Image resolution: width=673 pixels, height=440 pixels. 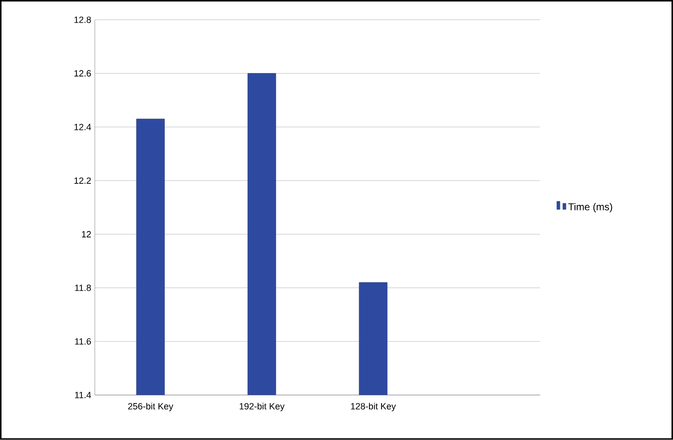 I want to click on y-tick-label: 12.2, so click(x=82, y=181).